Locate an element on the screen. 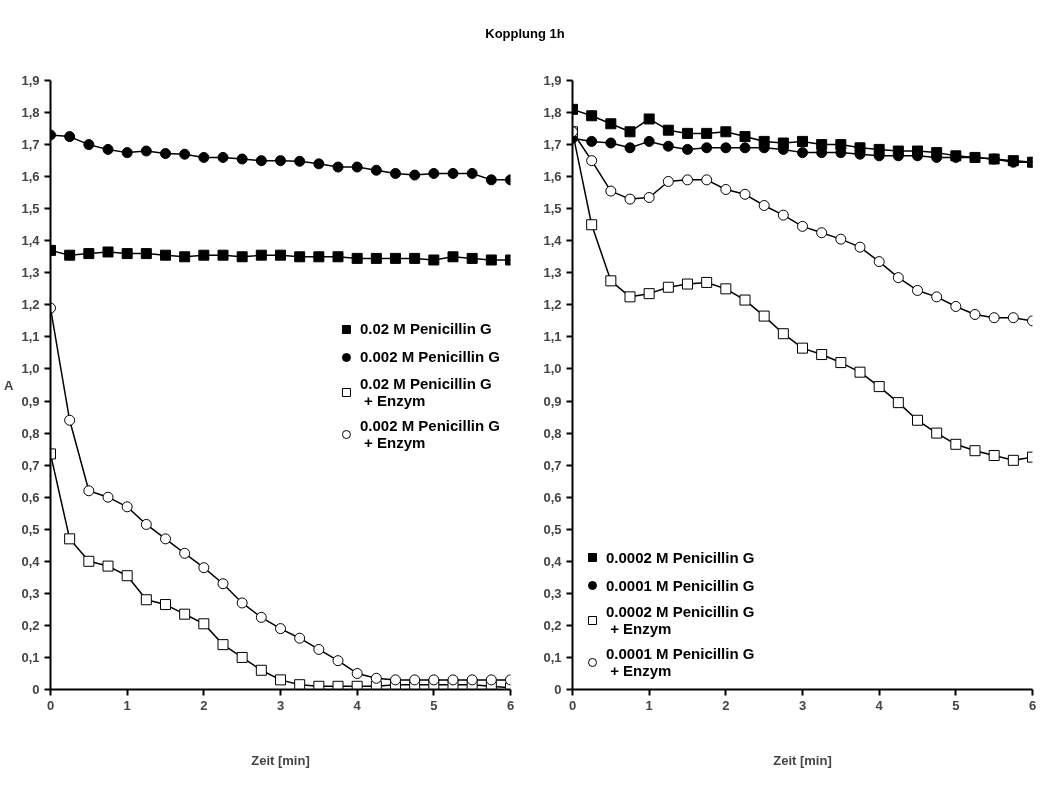  legend-label: 0.002 M Penicillin G + Enzym is located at coordinates (429, 433).